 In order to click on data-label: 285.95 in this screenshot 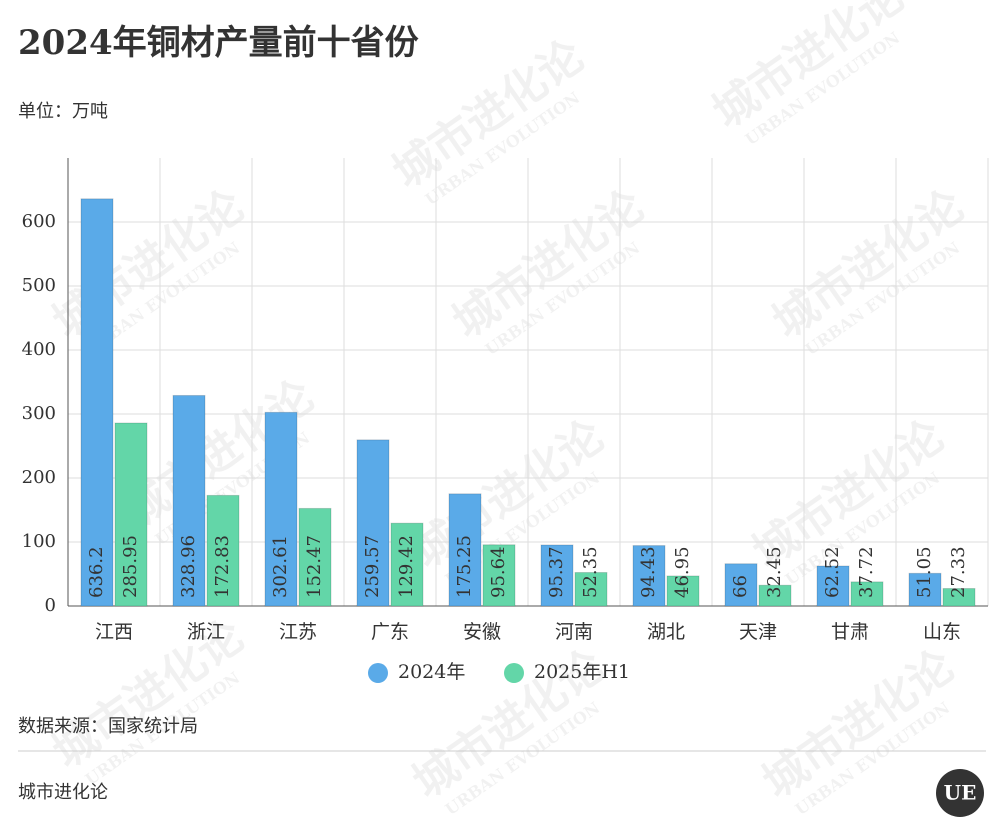, I will do `click(130, 566)`.